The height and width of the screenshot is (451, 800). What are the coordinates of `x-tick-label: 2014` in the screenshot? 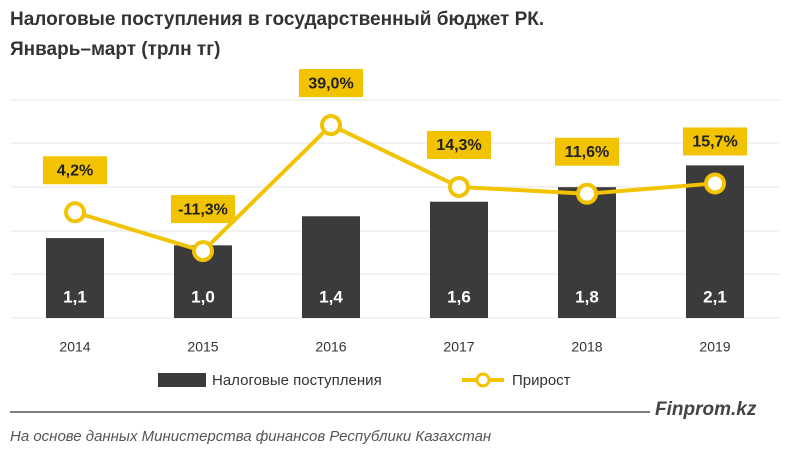 It's located at (74, 347).